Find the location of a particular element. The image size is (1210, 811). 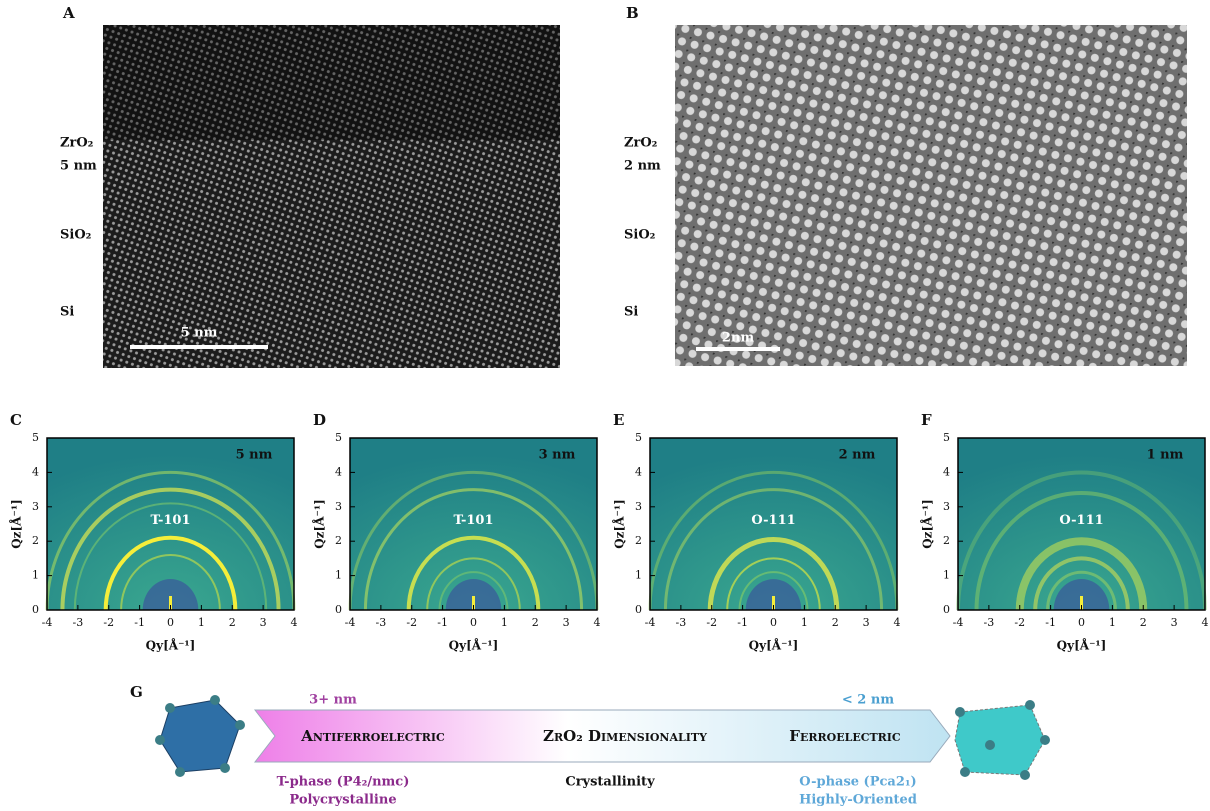

scale-label: 5 nm is located at coordinates (199, 333).